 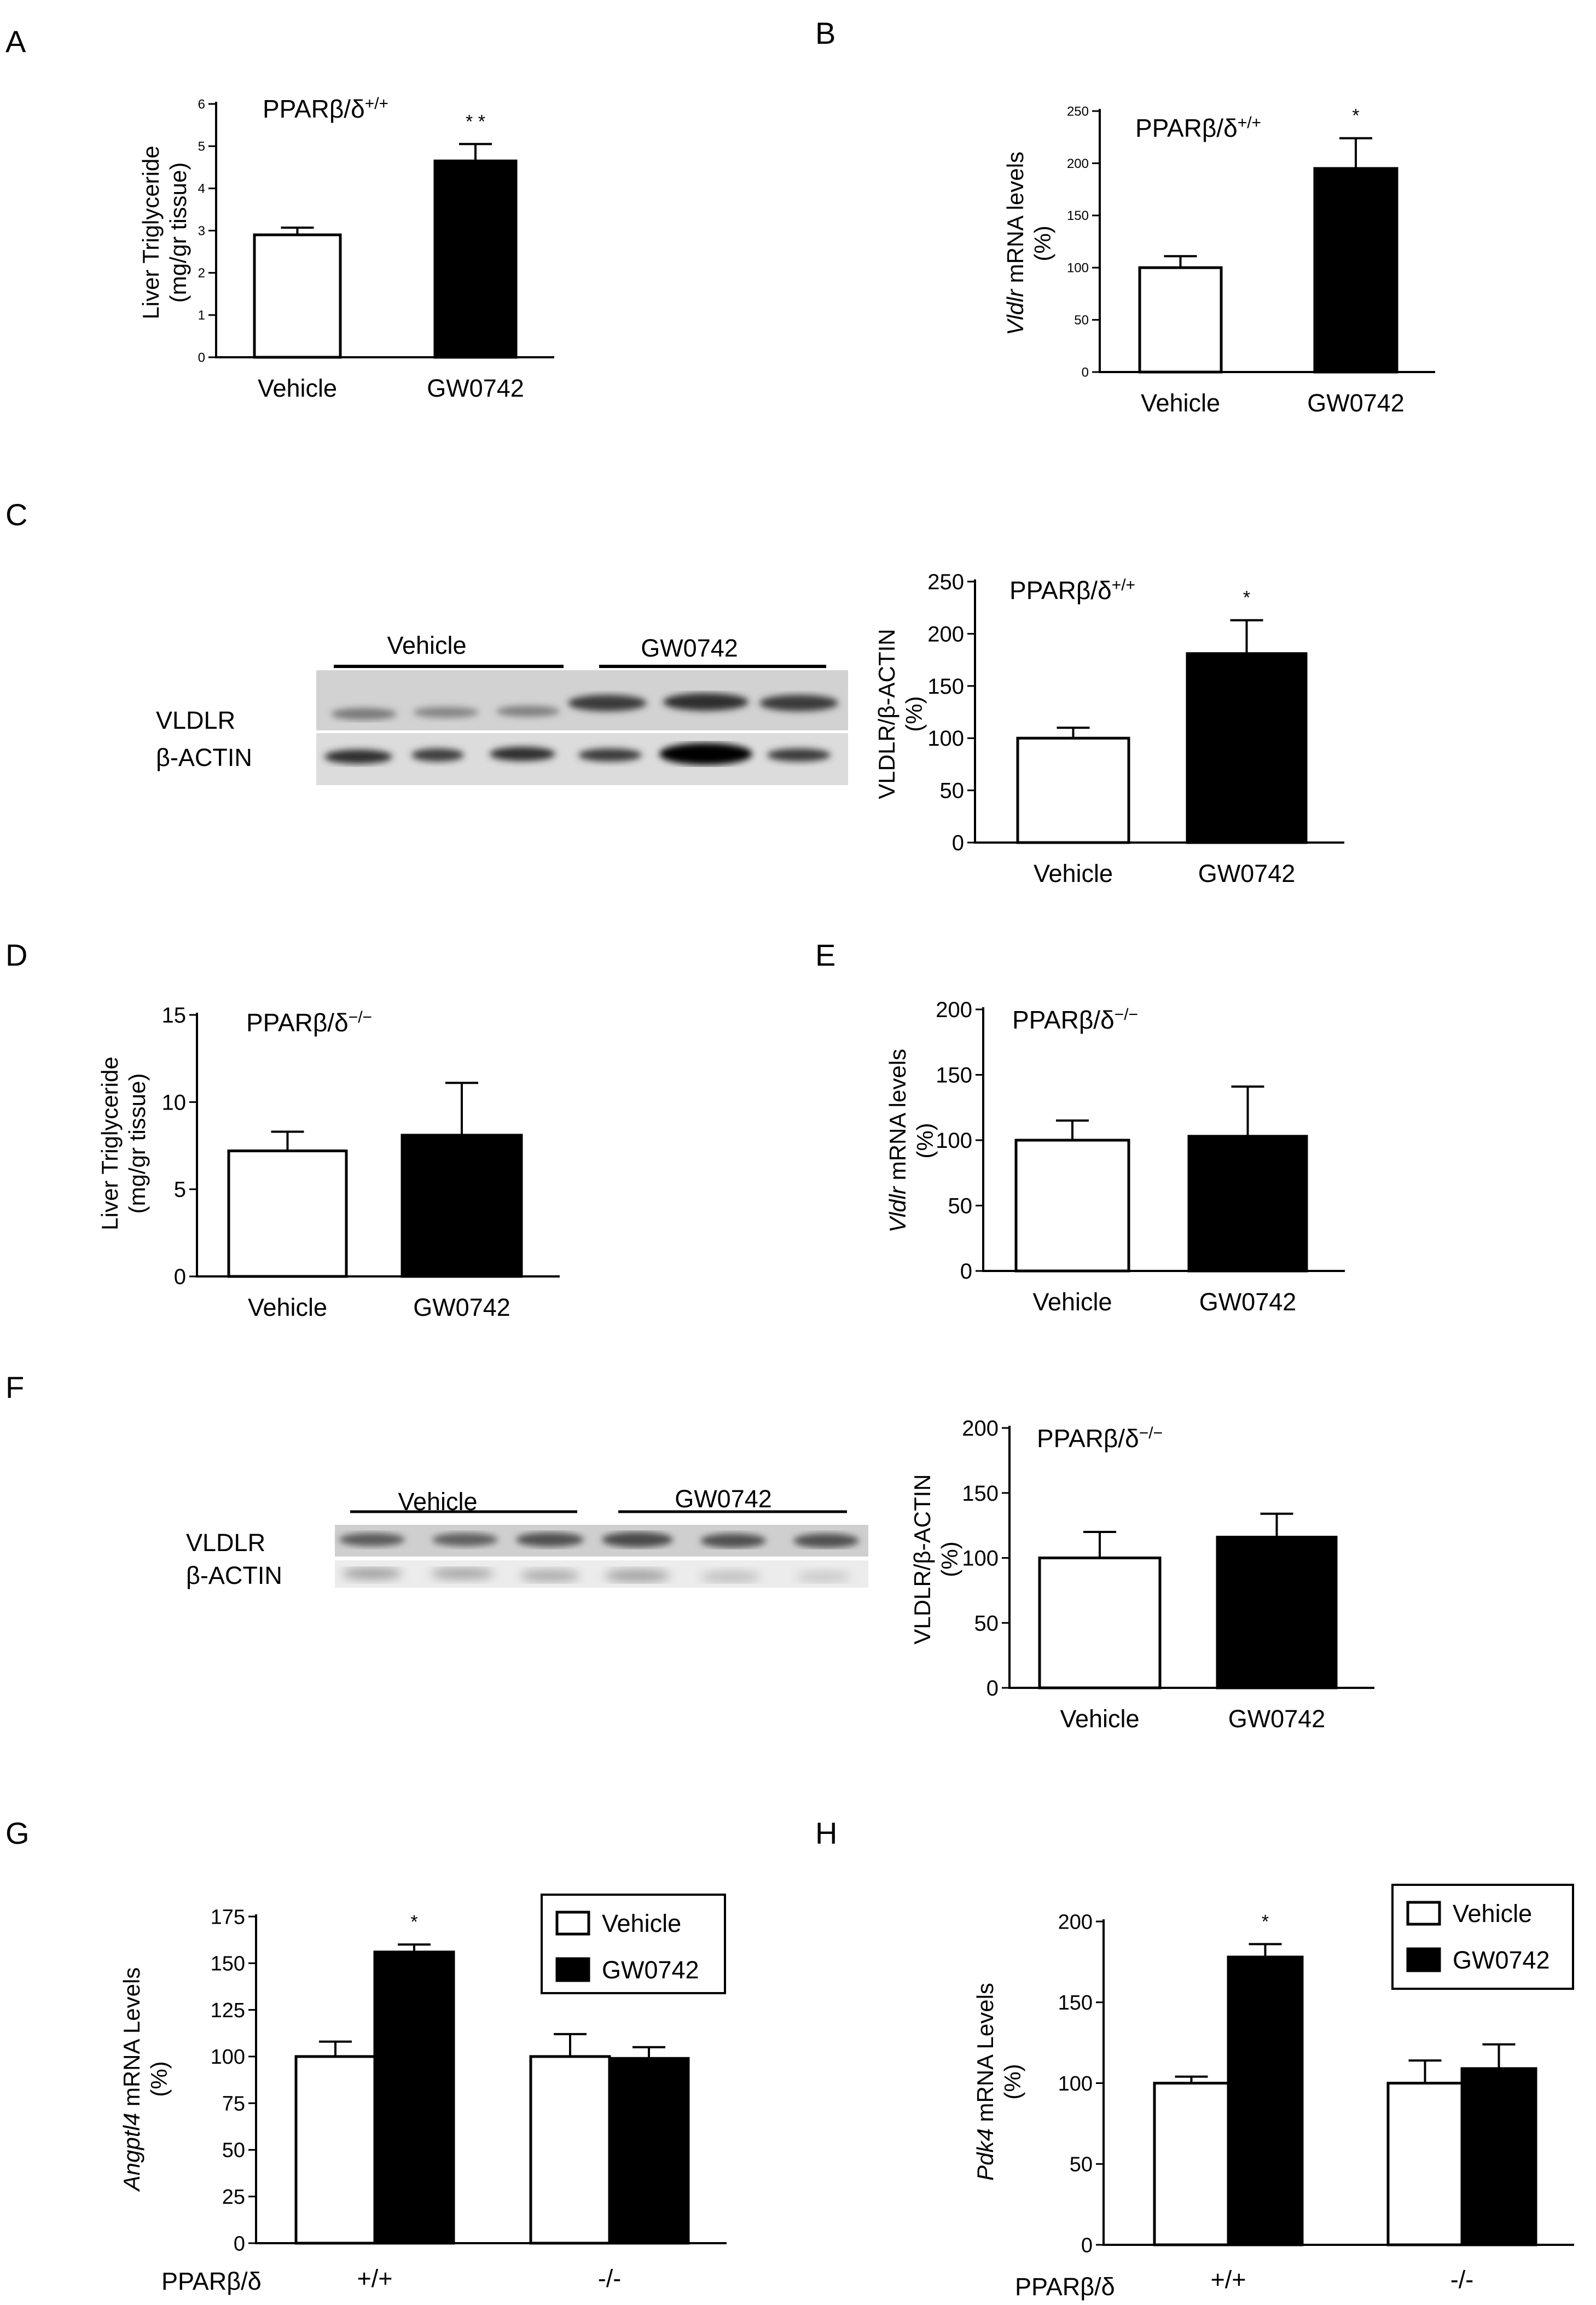 What do you see at coordinates (201, 232) in the screenshot?
I see `y-tick-label: 3` at bounding box center [201, 232].